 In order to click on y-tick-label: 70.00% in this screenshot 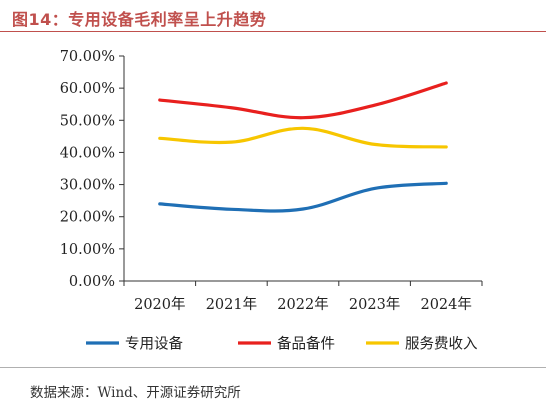, I will do `click(87, 57)`.